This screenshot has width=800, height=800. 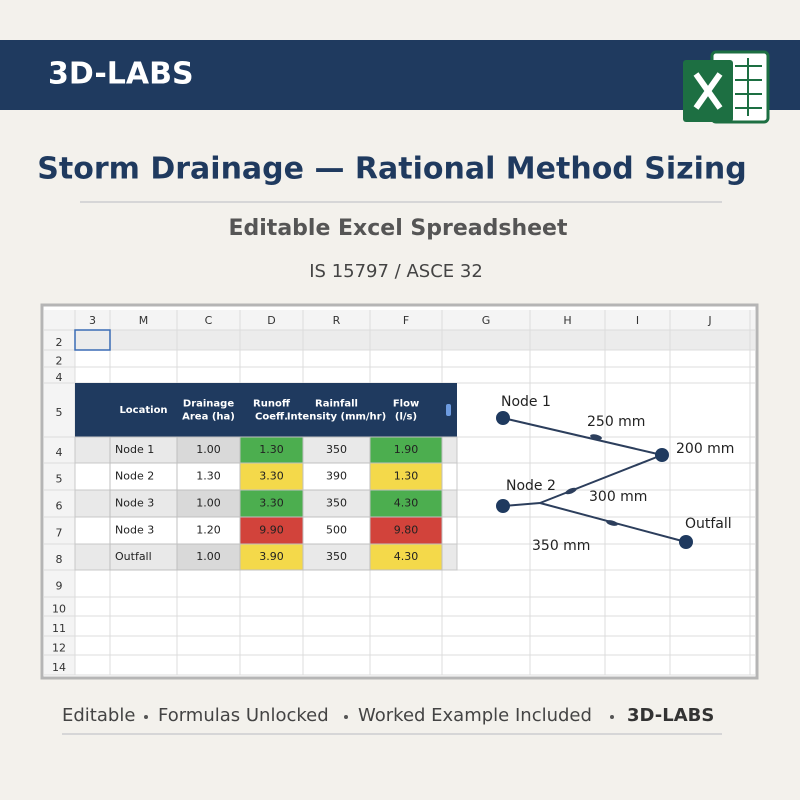 I want to click on cell-text: 1.90, so click(x=406, y=449).